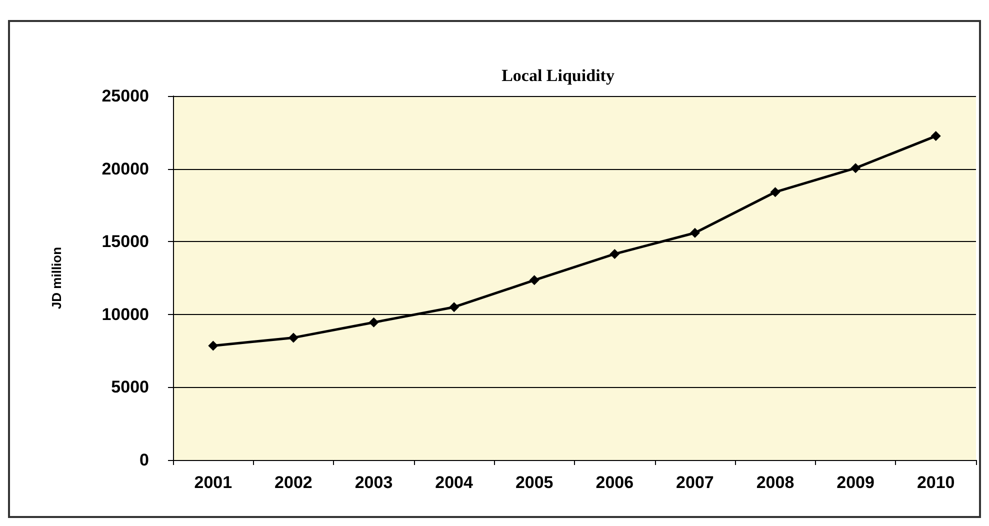 This screenshot has height=526, width=989. What do you see at coordinates (558, 75) in the screenshot?
I see `chart-title: Local Liquidity` at bounding box center [558, 75].